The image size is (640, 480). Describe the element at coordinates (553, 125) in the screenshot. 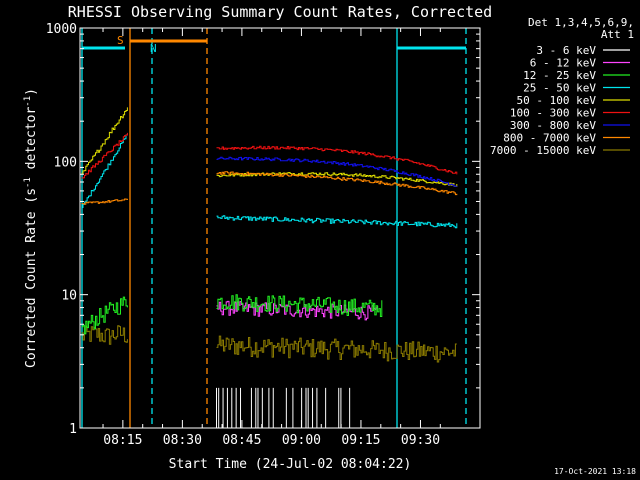

I see `legend-label-6: 300 - 800 keV` at that location.